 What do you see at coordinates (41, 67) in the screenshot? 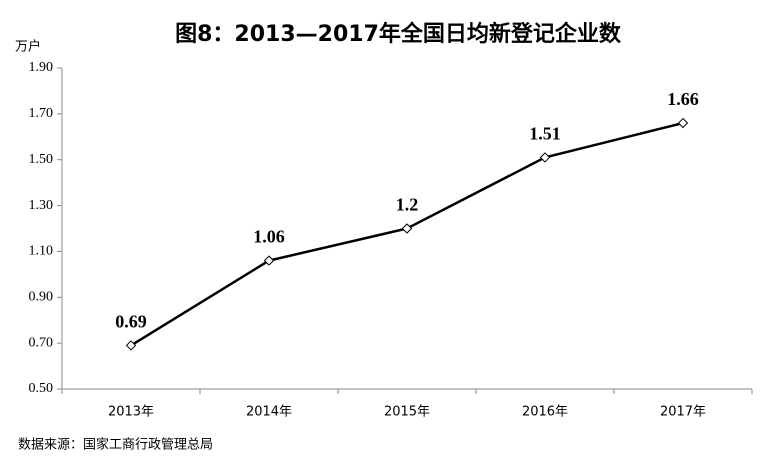
I see `y-tick-label: 1.90` at bounding box center [41, 67].